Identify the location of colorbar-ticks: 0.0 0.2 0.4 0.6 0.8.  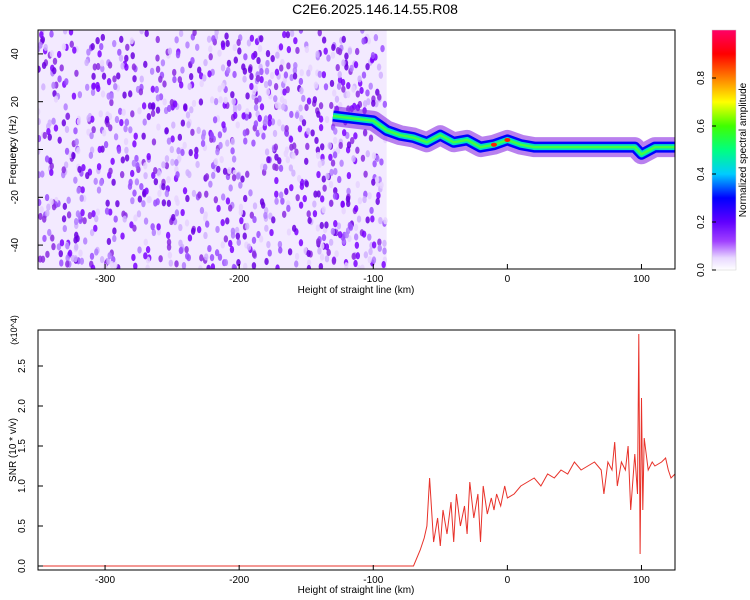
(706, 174).